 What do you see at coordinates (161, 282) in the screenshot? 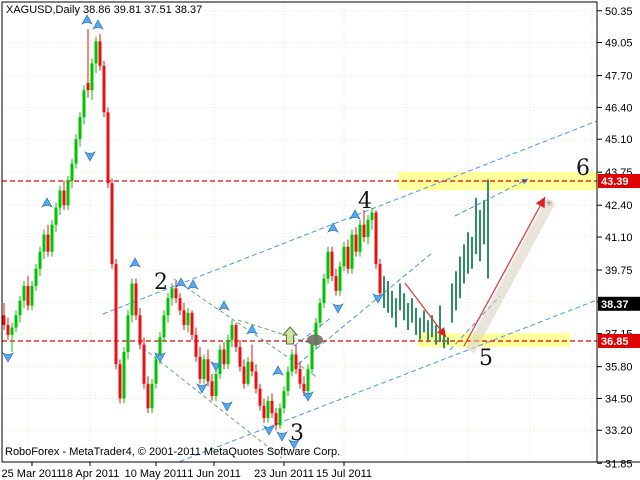
I see `wave-label-2: 2` at bounding box center [161, 282].